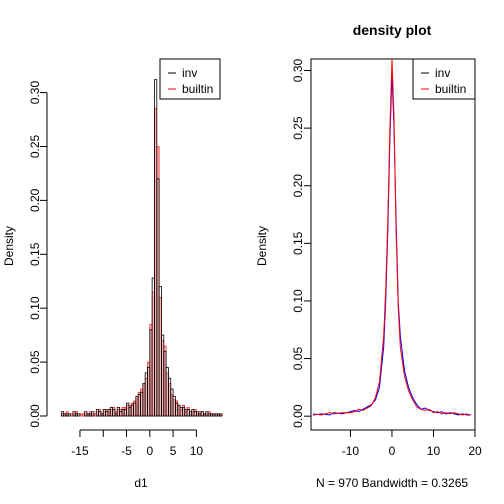 The image size is (504, 504). Describe the element at coordinates (9, 246) in the screenshot. I see `histogram-y-label: Density` at that location.